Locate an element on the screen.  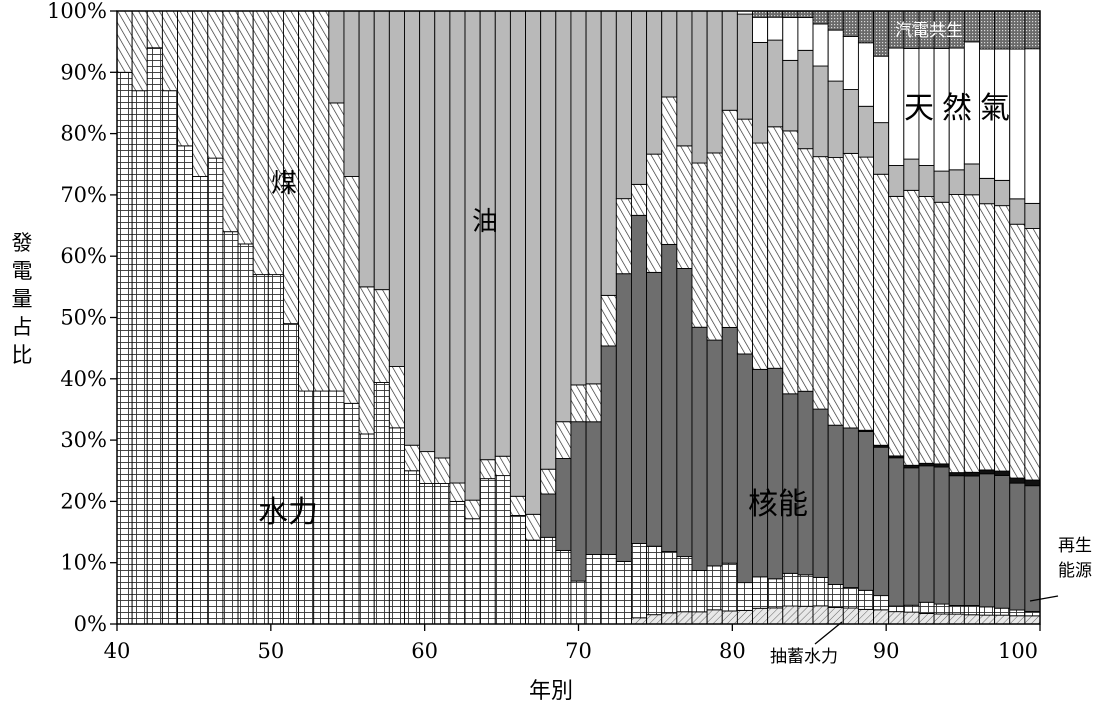
annotation-oil: 油 is located at coordinates (485, 222).